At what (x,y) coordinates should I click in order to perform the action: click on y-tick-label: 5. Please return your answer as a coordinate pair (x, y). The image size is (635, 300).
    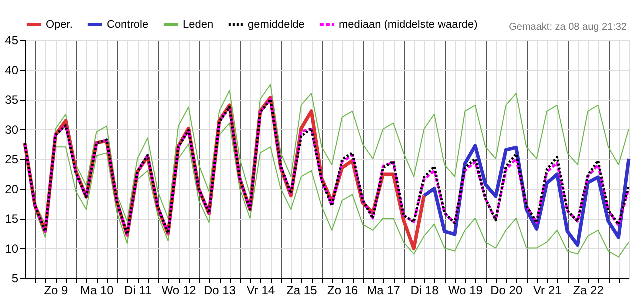
    Looking at the image, I should click on (15, 279).